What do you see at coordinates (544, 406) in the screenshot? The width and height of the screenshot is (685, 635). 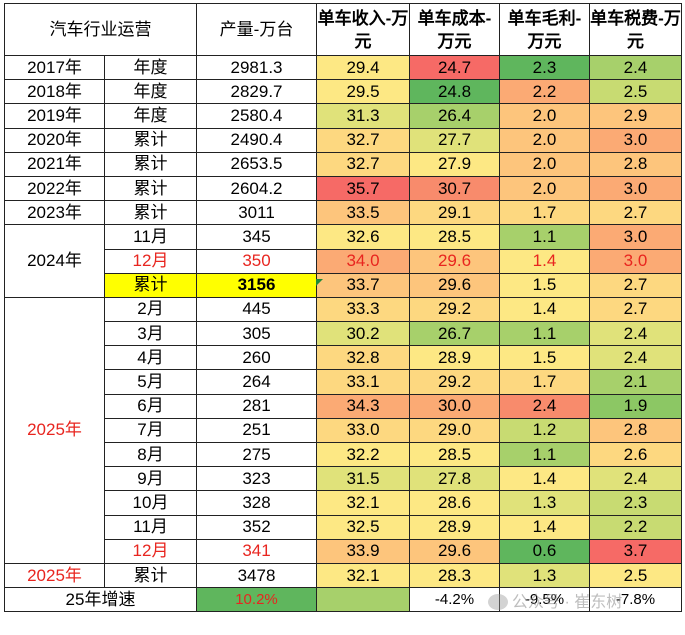 I see `margin-cell: 2.4` at bounding box center [544, 406].